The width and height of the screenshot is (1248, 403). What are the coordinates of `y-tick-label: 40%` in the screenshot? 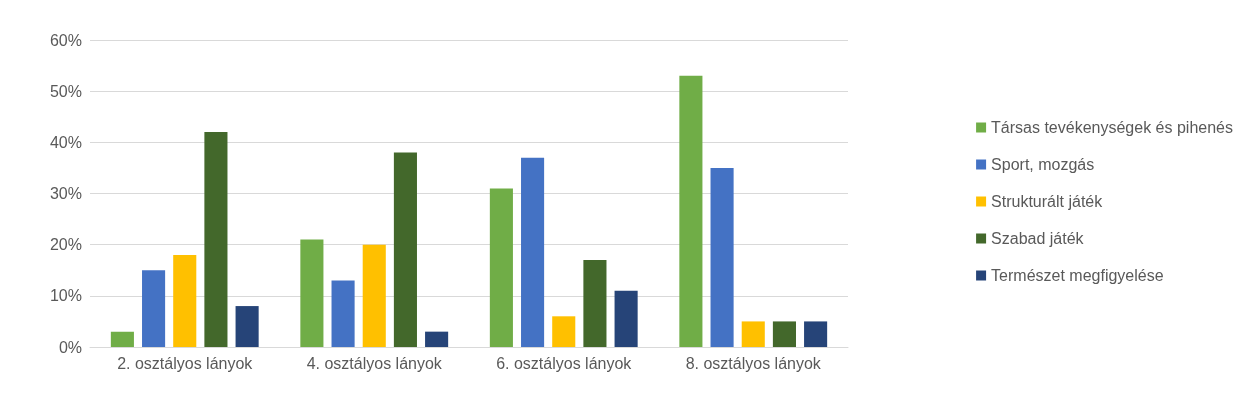 It's located at (65, 142).